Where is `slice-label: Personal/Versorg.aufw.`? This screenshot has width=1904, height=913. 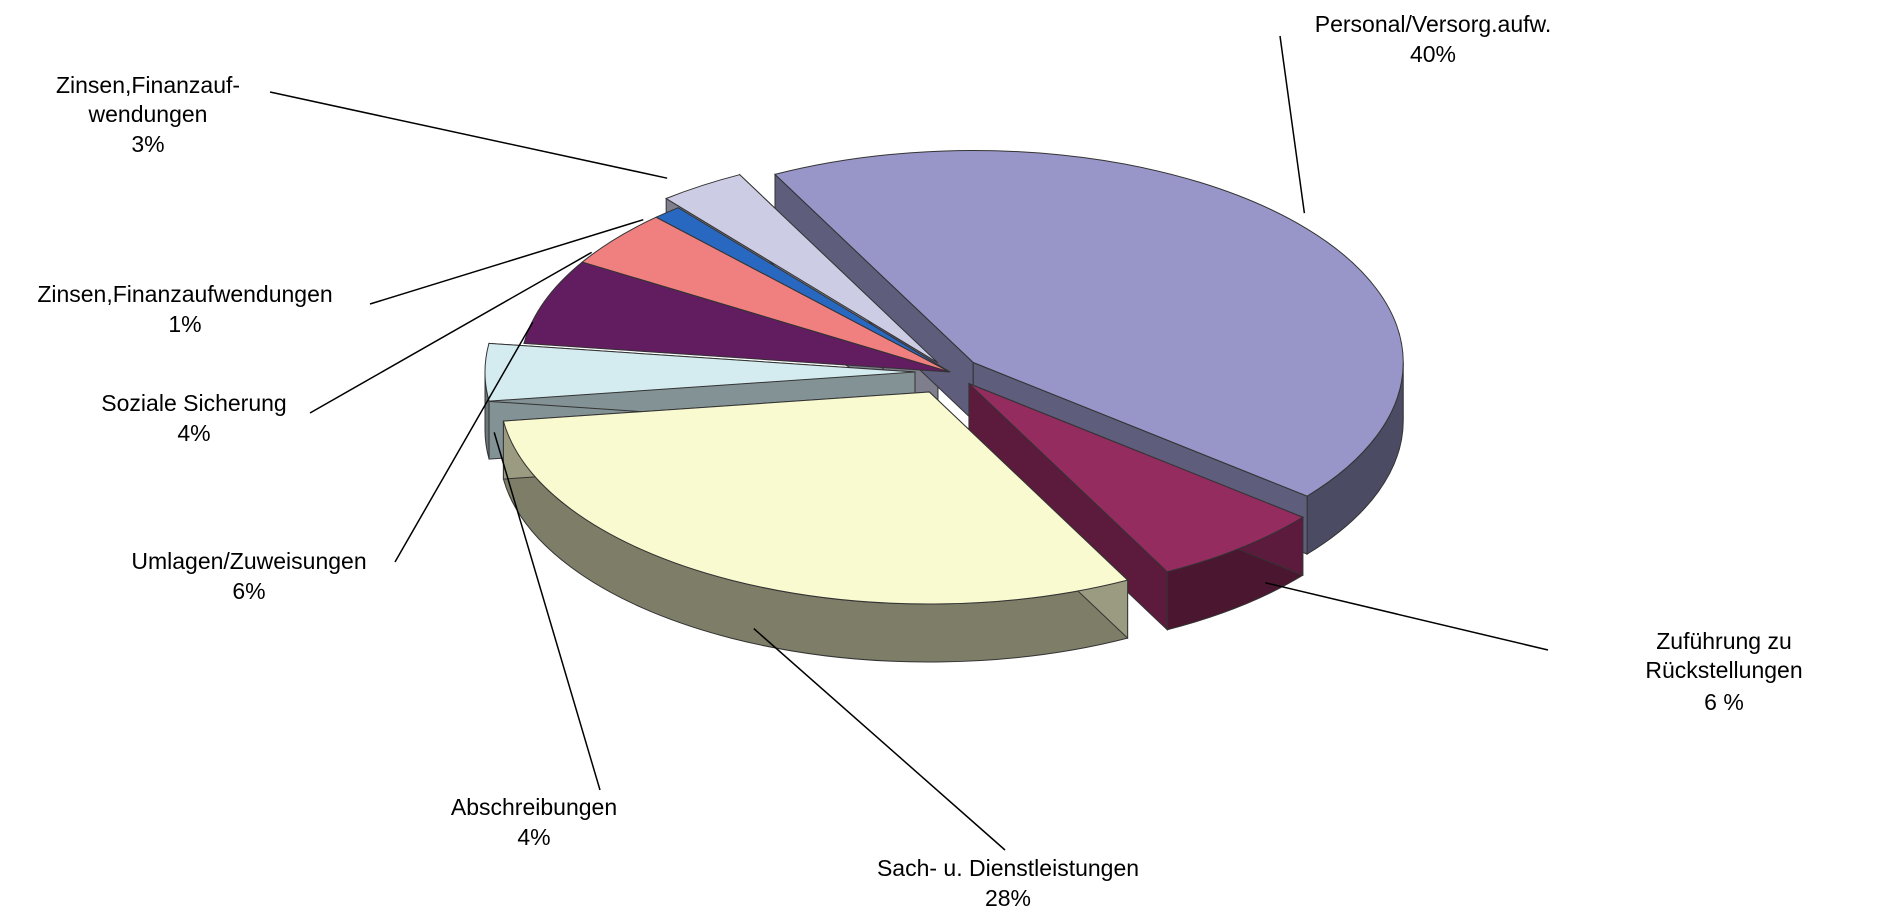 slice-label: Personal/Versorg.aufw. is located at coordinates (1433, 24).